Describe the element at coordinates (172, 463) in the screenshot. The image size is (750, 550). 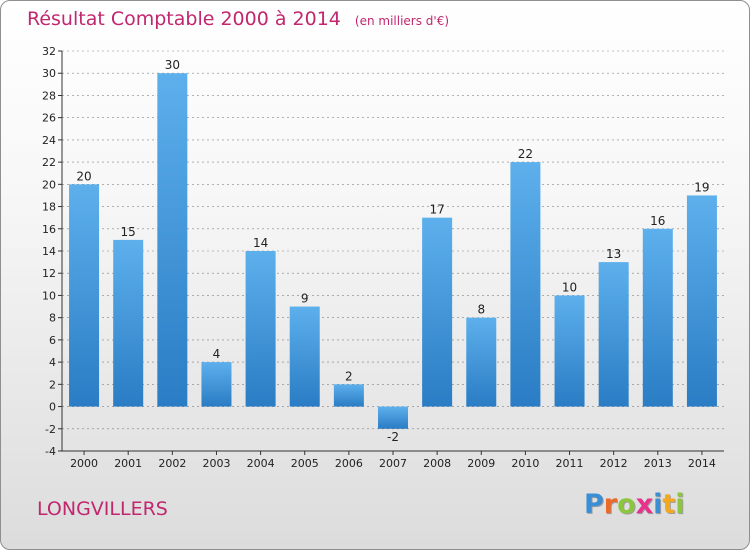
I see `x-tick-label: 2002` at that location.